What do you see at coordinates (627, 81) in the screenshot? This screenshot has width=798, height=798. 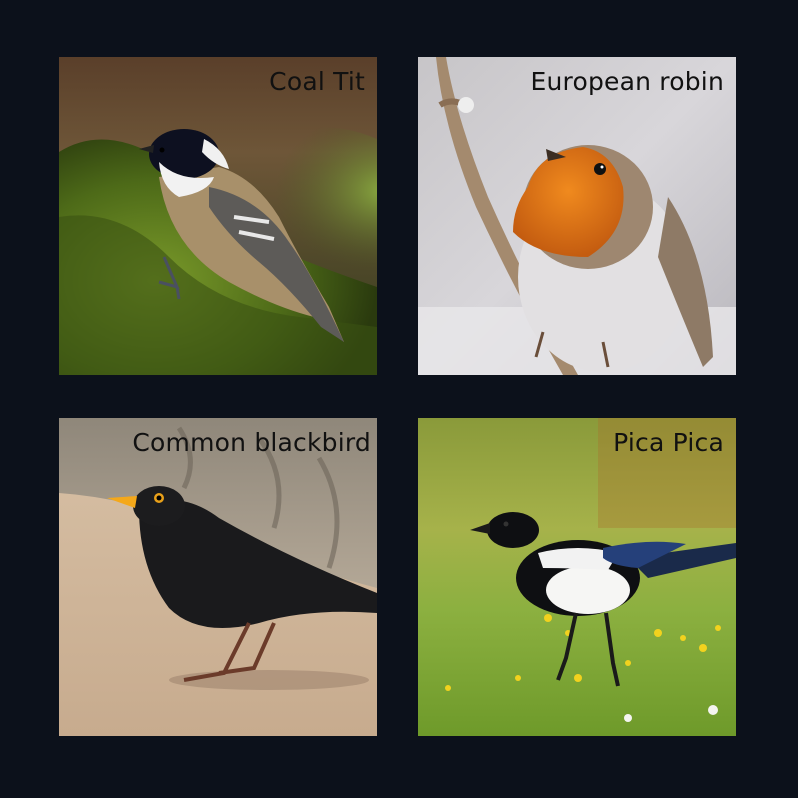 I see `caption-european-robin: European robin` at bounding box center [627, 81].